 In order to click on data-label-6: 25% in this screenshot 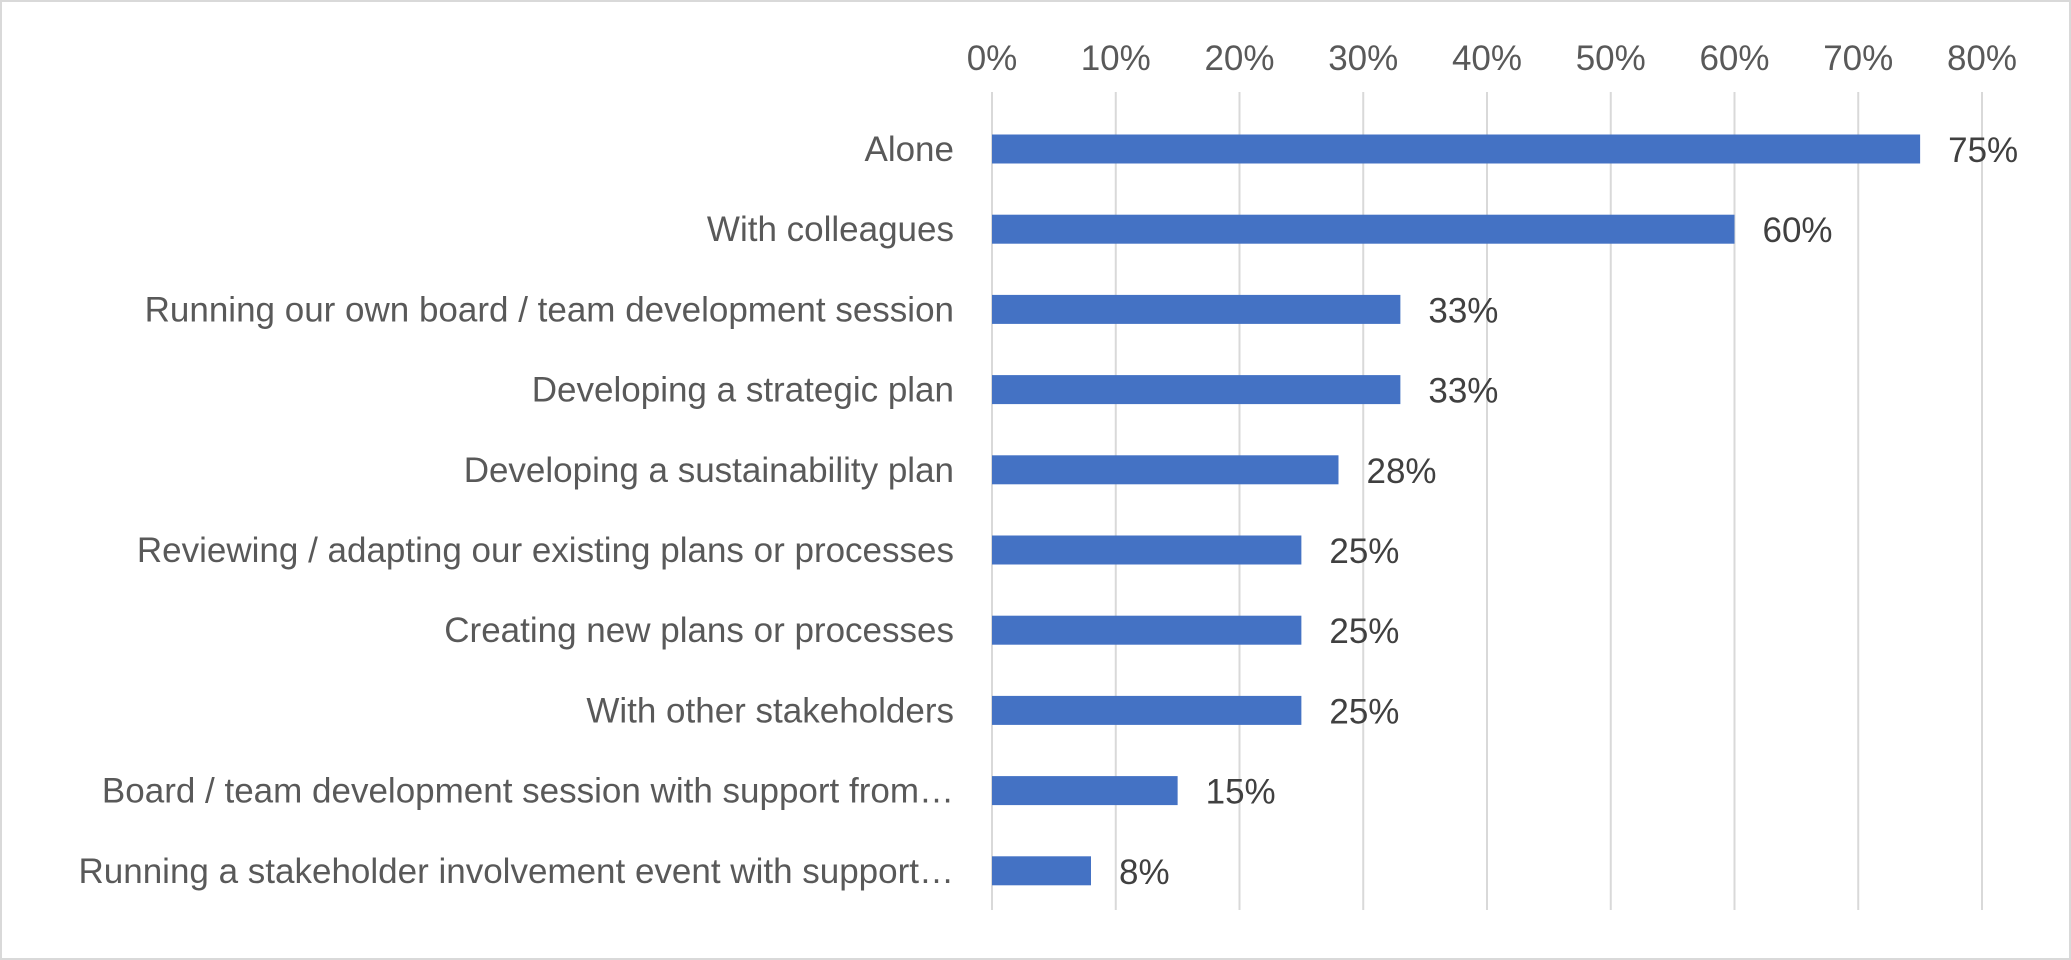, I will do `click(1364, 551)`.